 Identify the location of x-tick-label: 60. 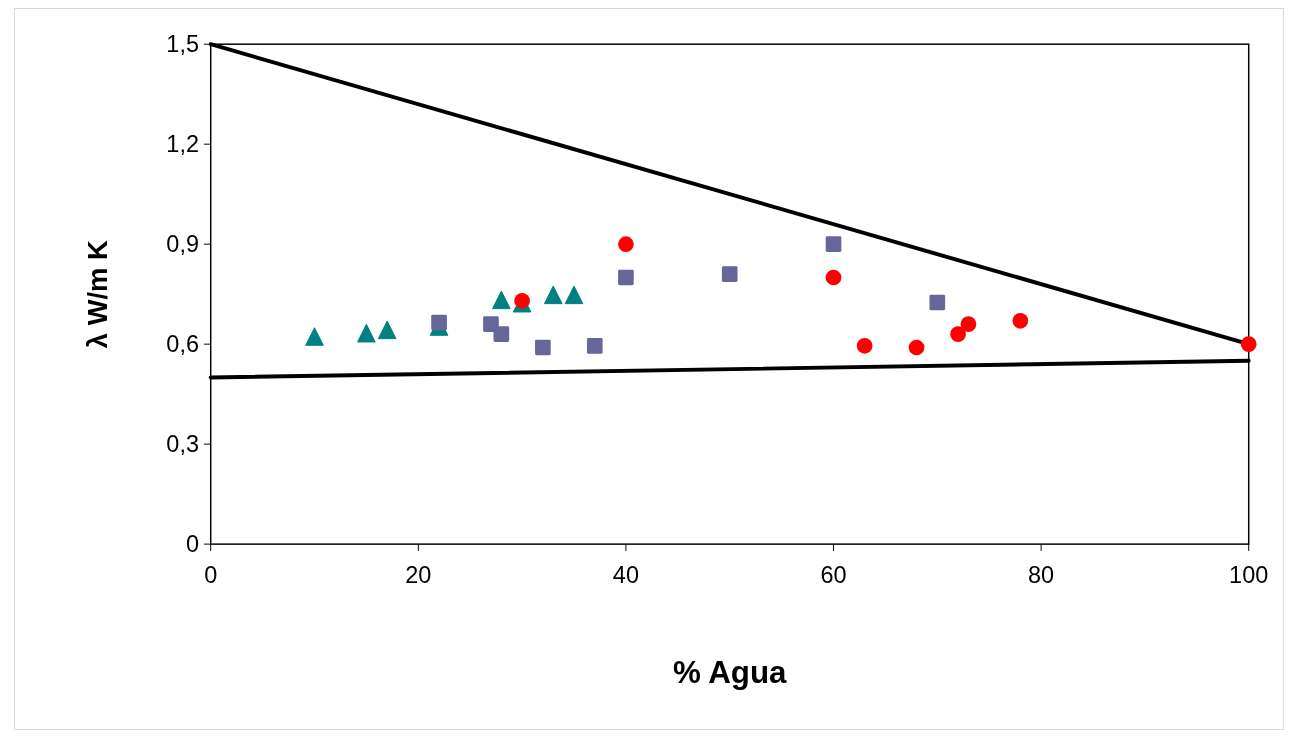
(833, 575).